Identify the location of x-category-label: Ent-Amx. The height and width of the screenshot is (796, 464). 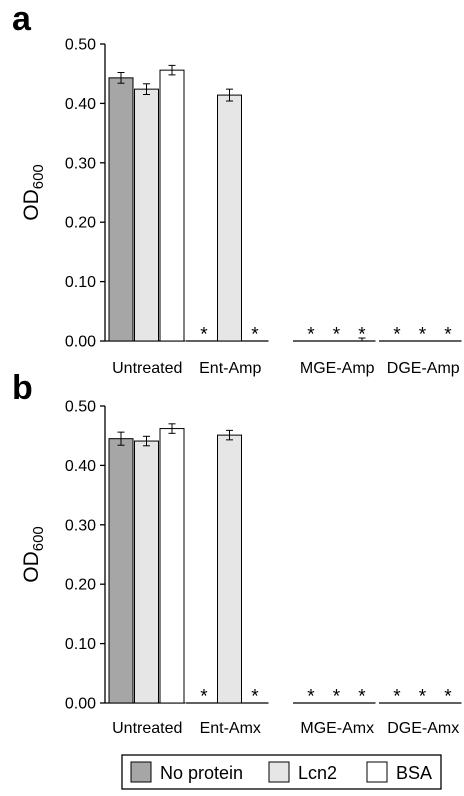
(230, 728).